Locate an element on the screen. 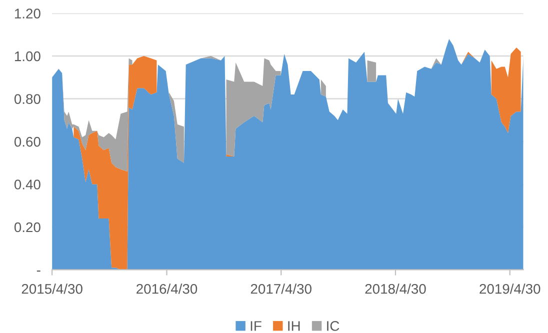 Image resolution: width=548 pixels, height=333 pixels. y-tick-label: 1.00 is located at coordinates (27, 56).